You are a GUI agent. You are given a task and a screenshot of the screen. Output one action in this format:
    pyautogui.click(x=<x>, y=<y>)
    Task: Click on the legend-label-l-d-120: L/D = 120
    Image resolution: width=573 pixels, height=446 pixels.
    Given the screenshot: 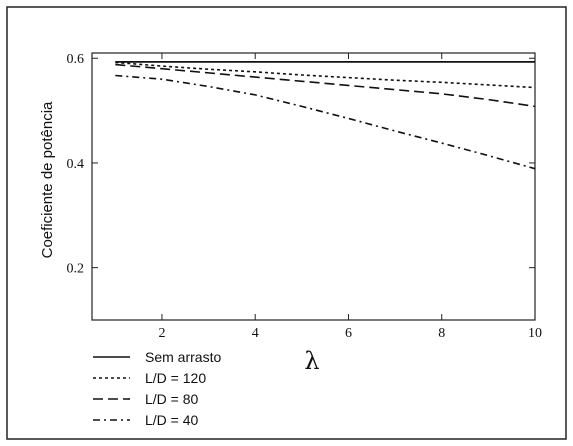 What is the action you would take?
    pyautogui.click(x=175, y=378)
    